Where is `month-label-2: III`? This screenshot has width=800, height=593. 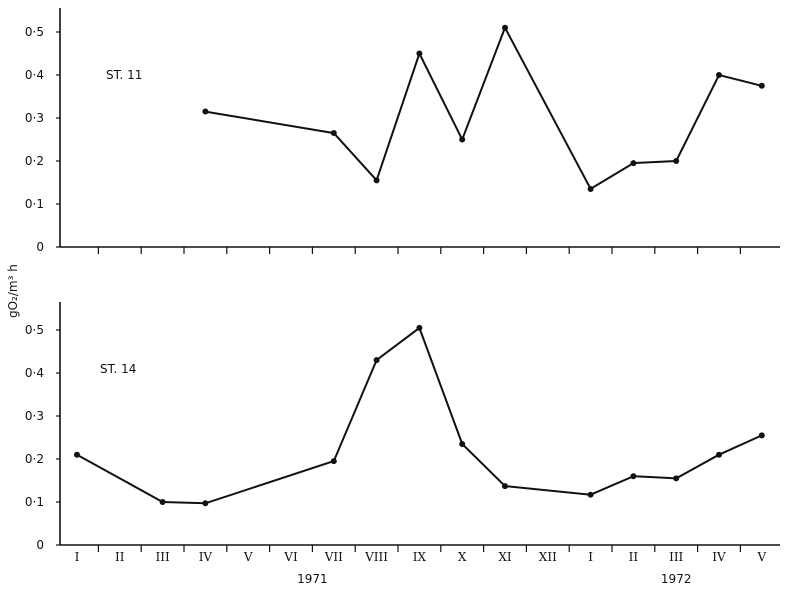
month-label-2: III is located at coordinates (162, 557).